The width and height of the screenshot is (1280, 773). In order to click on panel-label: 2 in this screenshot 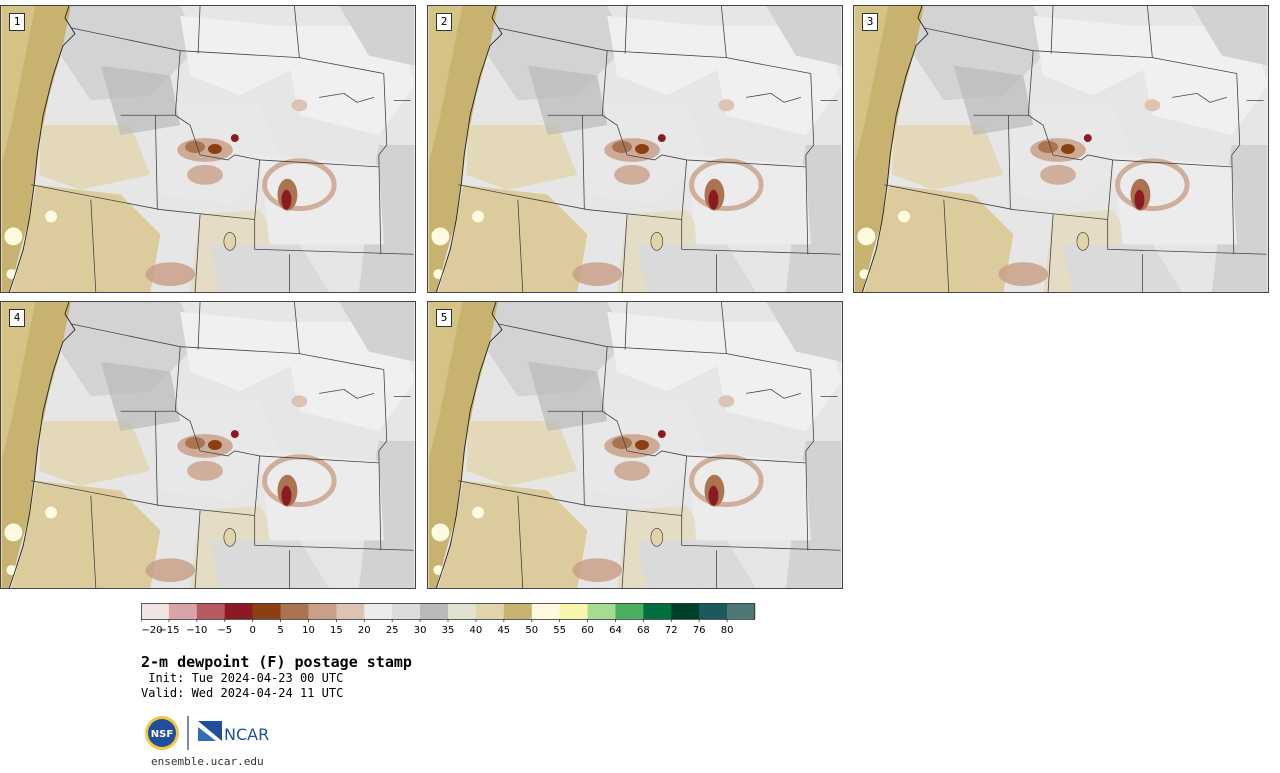, I will do `click(444, 22)`.